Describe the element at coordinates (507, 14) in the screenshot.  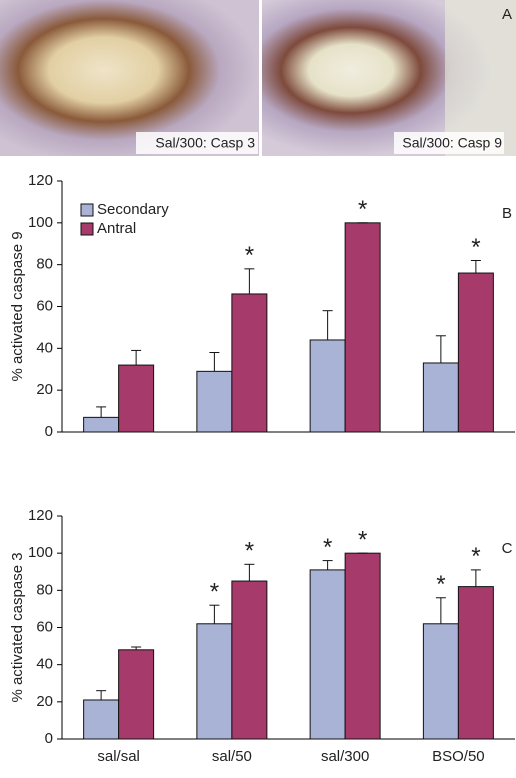
I see `panel-label: A` at that location.